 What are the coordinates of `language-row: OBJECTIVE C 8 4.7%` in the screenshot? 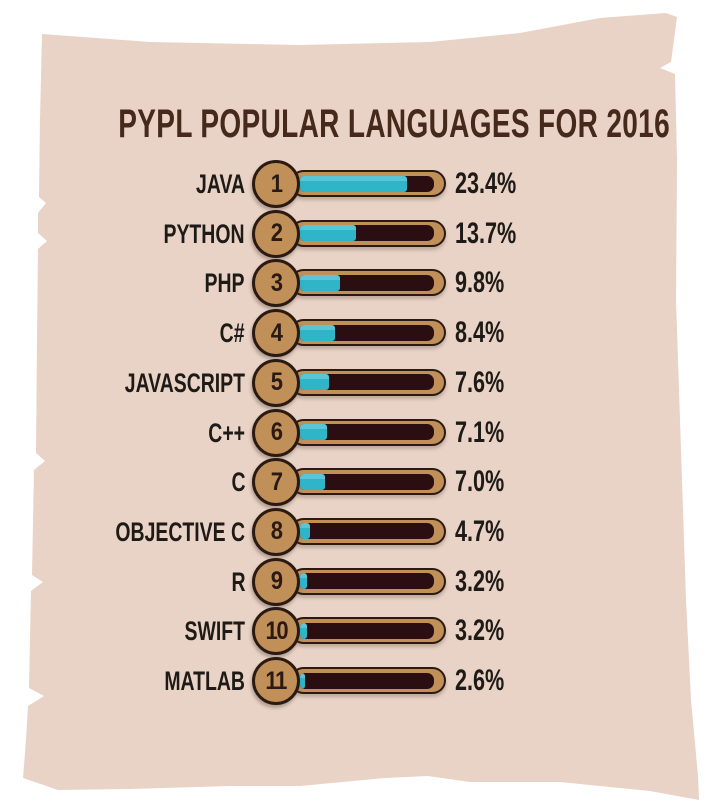 It's located at (355, 532).